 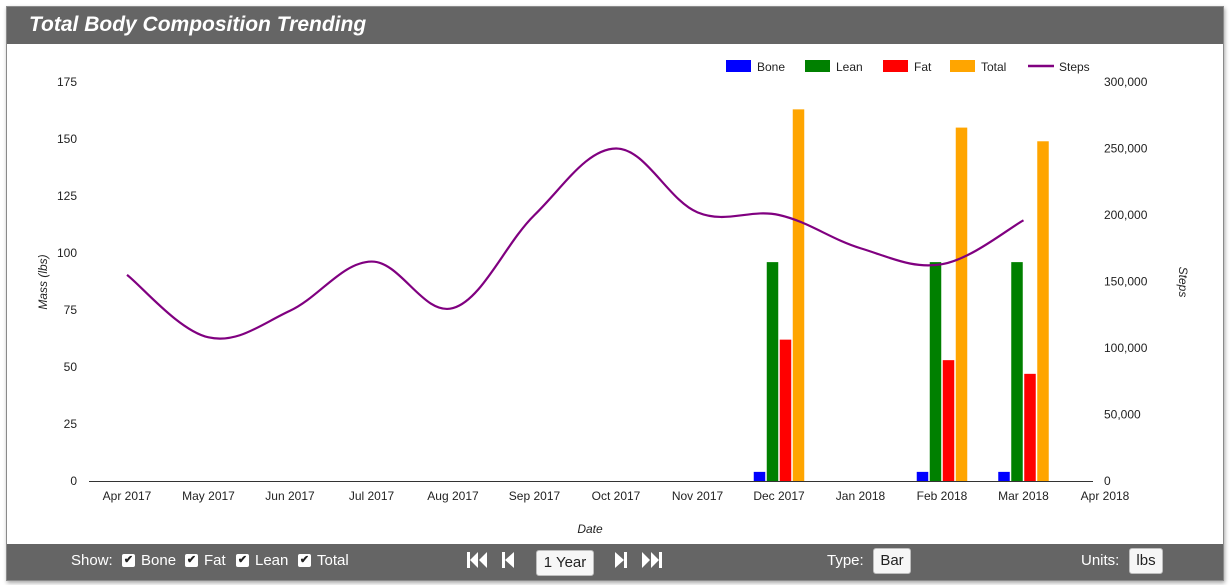 What do you see at coordinates (1126, 282) in the screenshot?
I see `y2-tick-label: 150,000` at bounding box center [1126, 282].